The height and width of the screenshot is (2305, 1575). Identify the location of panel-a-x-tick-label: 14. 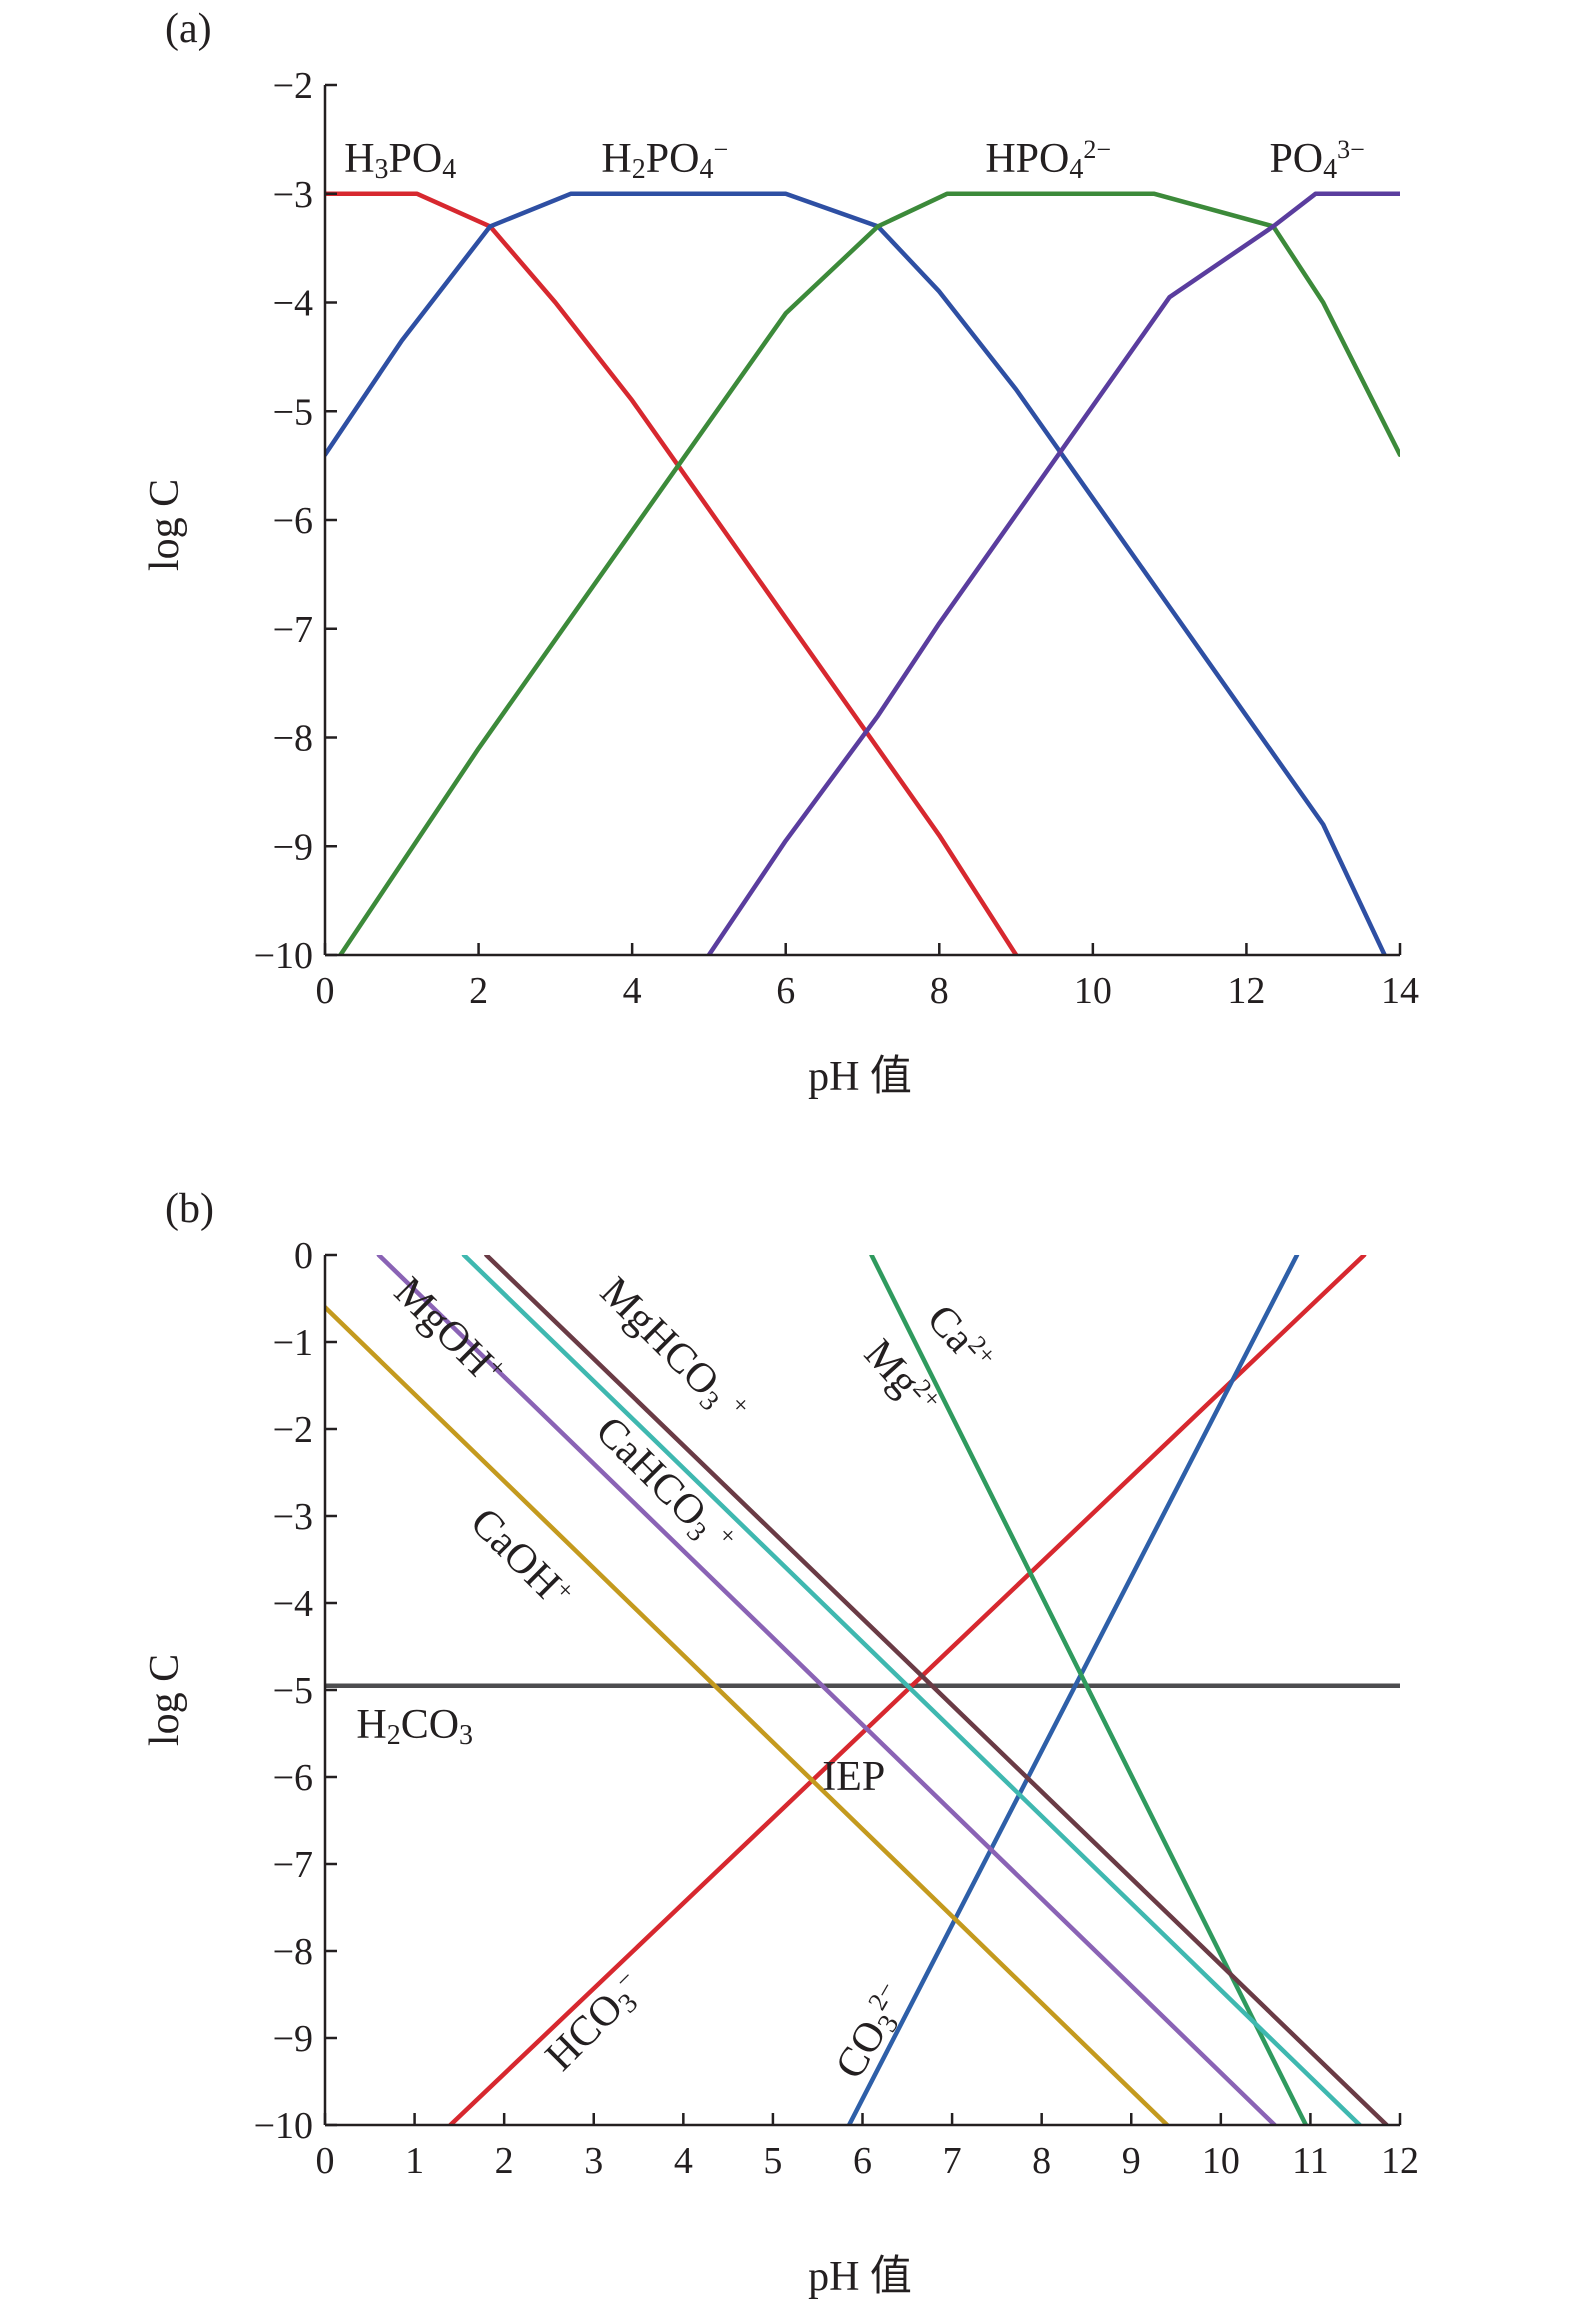
(1400, 991).